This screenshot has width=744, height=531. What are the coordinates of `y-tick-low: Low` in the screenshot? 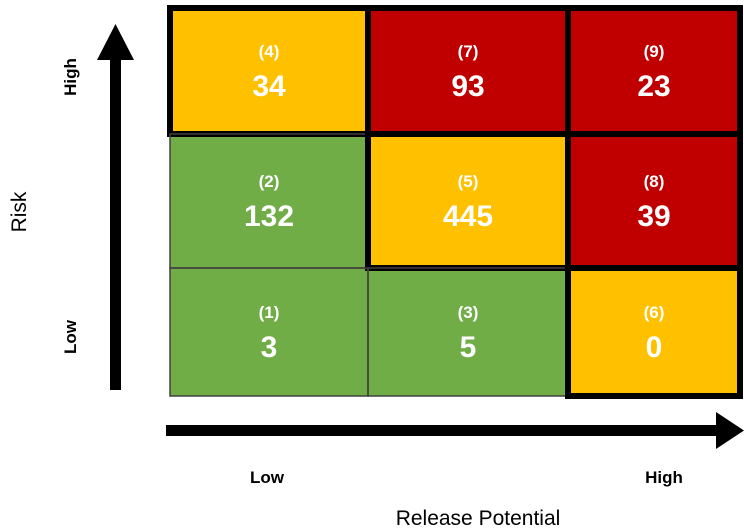 It's located at (70, 336).